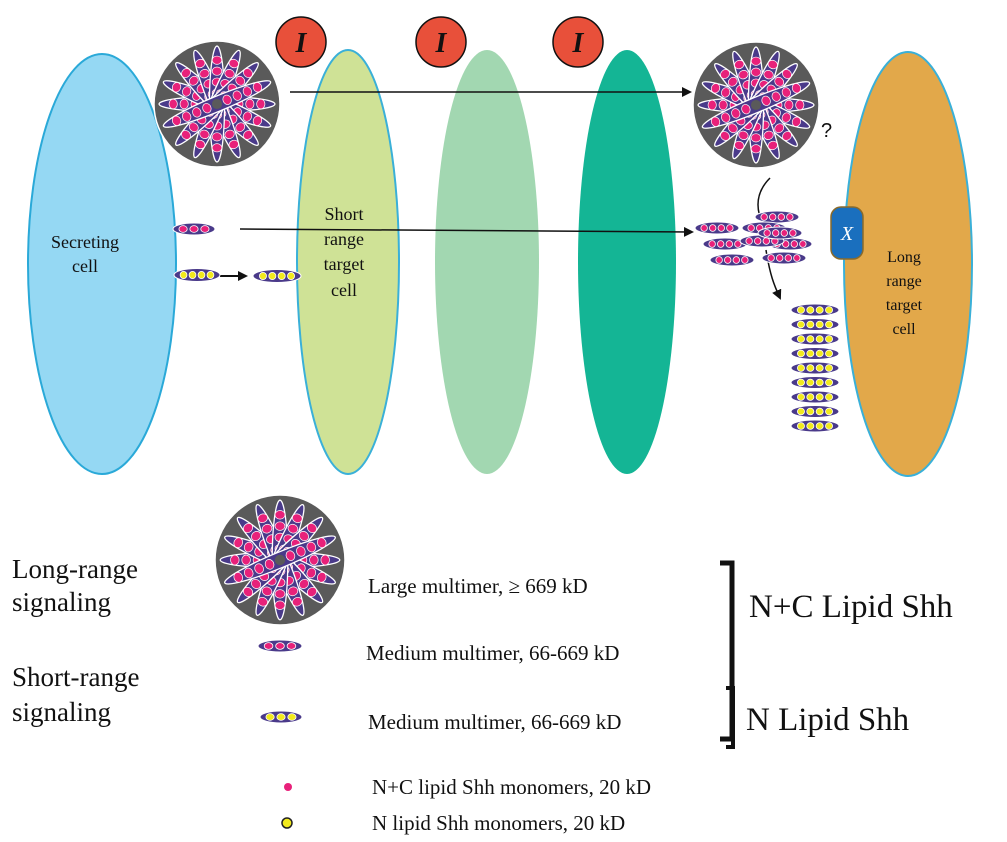 The width and height of the screenshot is (1007, 842). What do you see at coordinates (344, 290) in the screenshot?
I see `short-range-label-line-4: cell` at bounding box center [344, 290].